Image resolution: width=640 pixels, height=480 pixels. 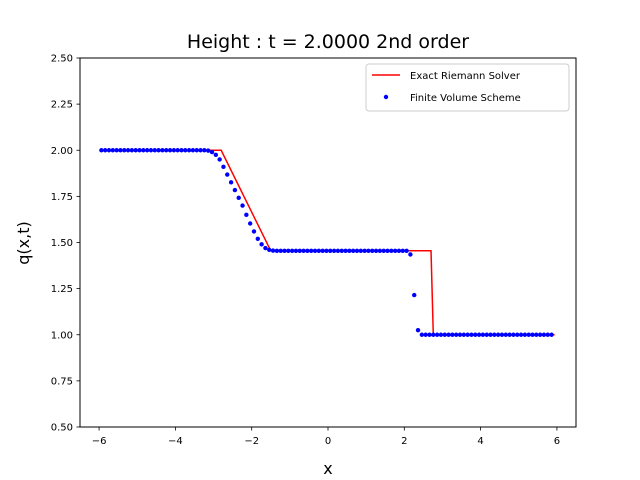 What do you see at coordinates (175, 441) in the screenshot?
I see `x-tick-label: −4` at bounding box center [175, 441].